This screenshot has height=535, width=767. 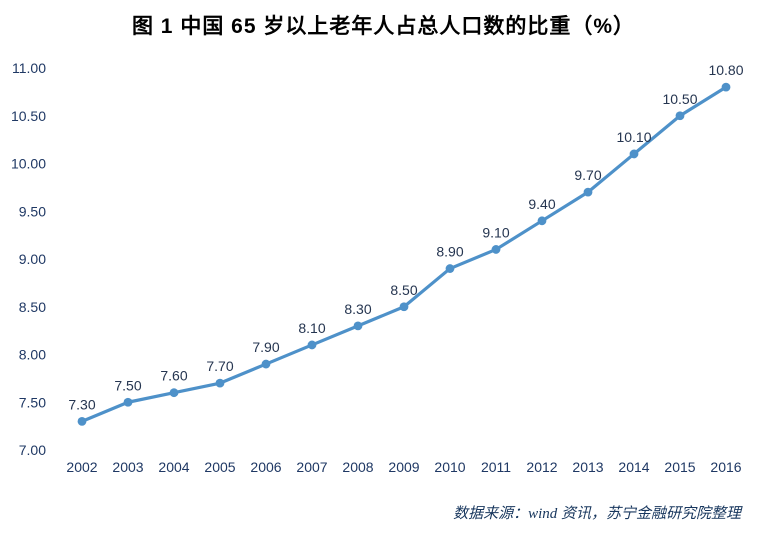 What do you see at coordinates (32, 355) in the screenshot?
I see `y-tick-label: 8.00` at bounding box center [32, 355].